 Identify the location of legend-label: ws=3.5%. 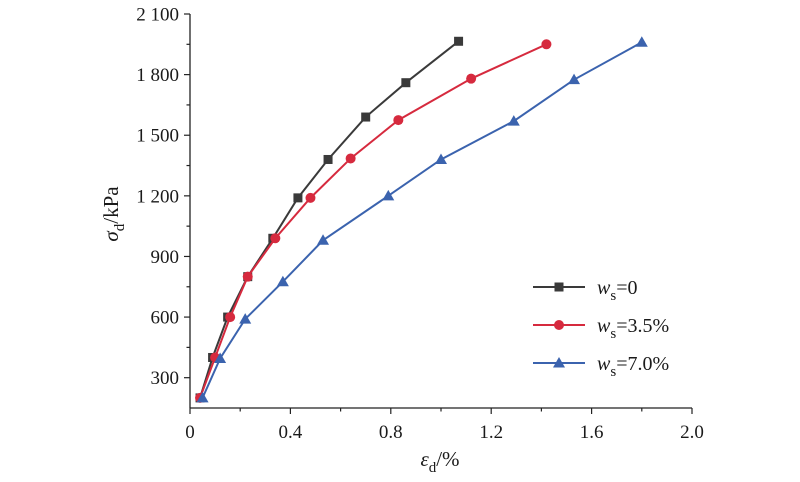
(633, 328).